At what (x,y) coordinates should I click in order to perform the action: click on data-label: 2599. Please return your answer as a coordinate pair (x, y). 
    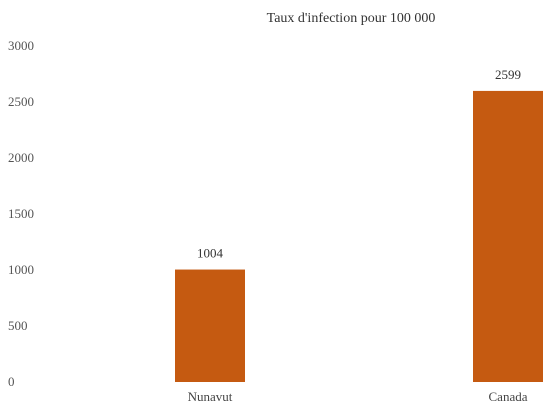
    Looking at the image, I should click on (508, 74).